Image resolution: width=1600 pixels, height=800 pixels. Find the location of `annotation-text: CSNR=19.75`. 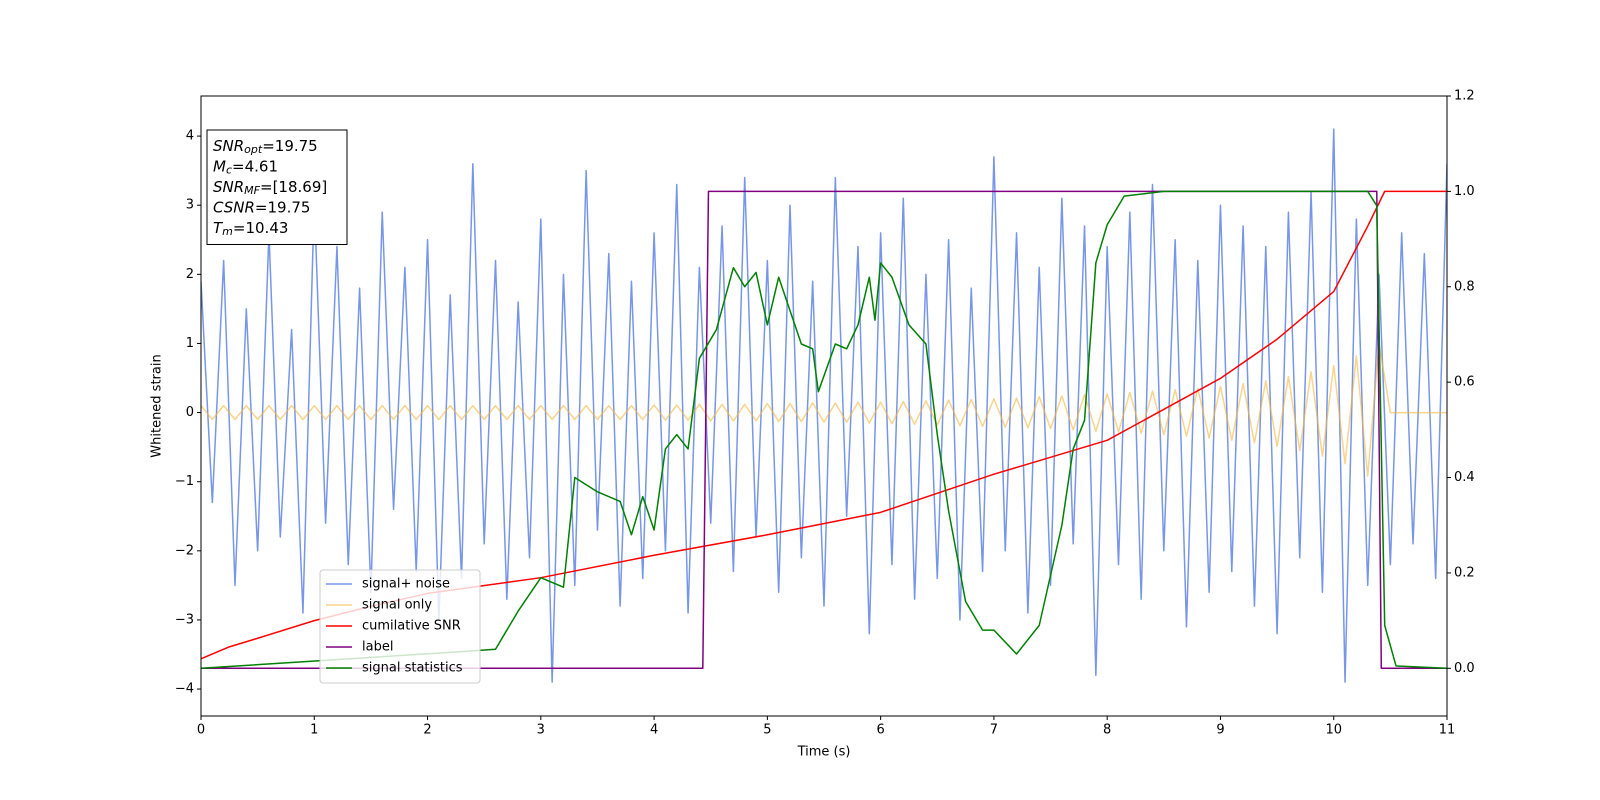

annotation-text: CSNR=19.75 is located at coordinates (261, 207).